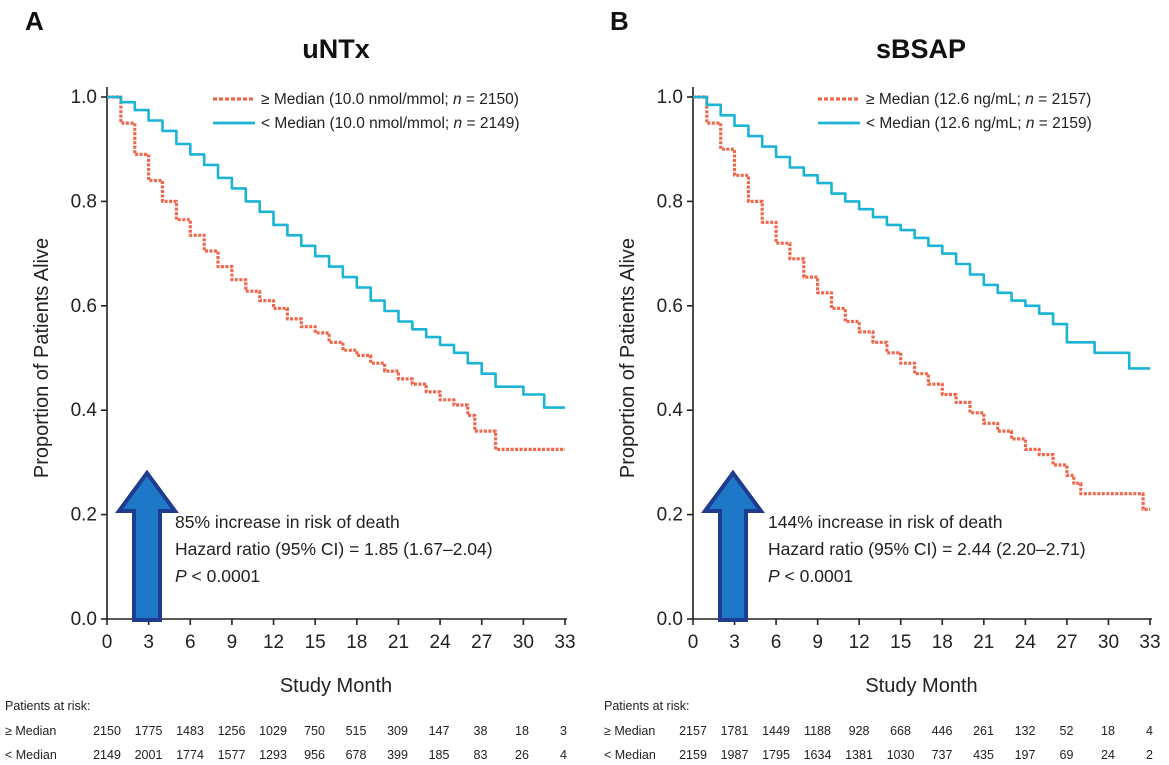 The image size is (1169, 765). Describe the element at coordinates (314, 731) in the screenshot. I see `at-risk-value: 750` at that location.